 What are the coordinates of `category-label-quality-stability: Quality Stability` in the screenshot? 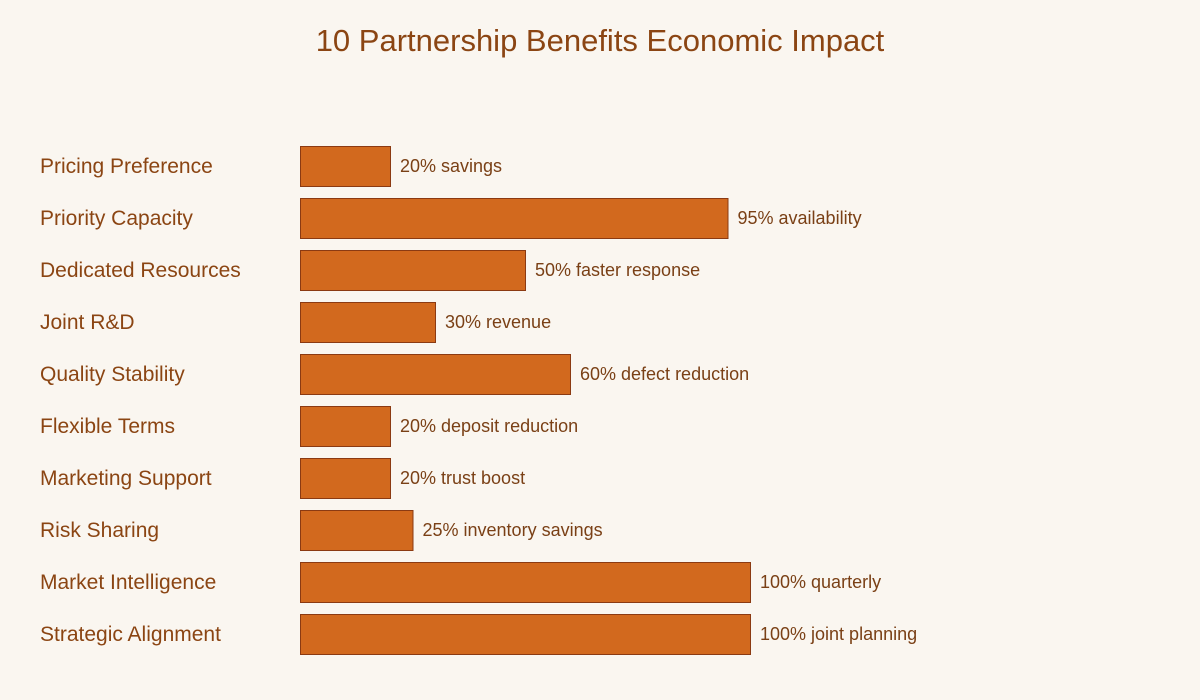 It's located at (112, 374).